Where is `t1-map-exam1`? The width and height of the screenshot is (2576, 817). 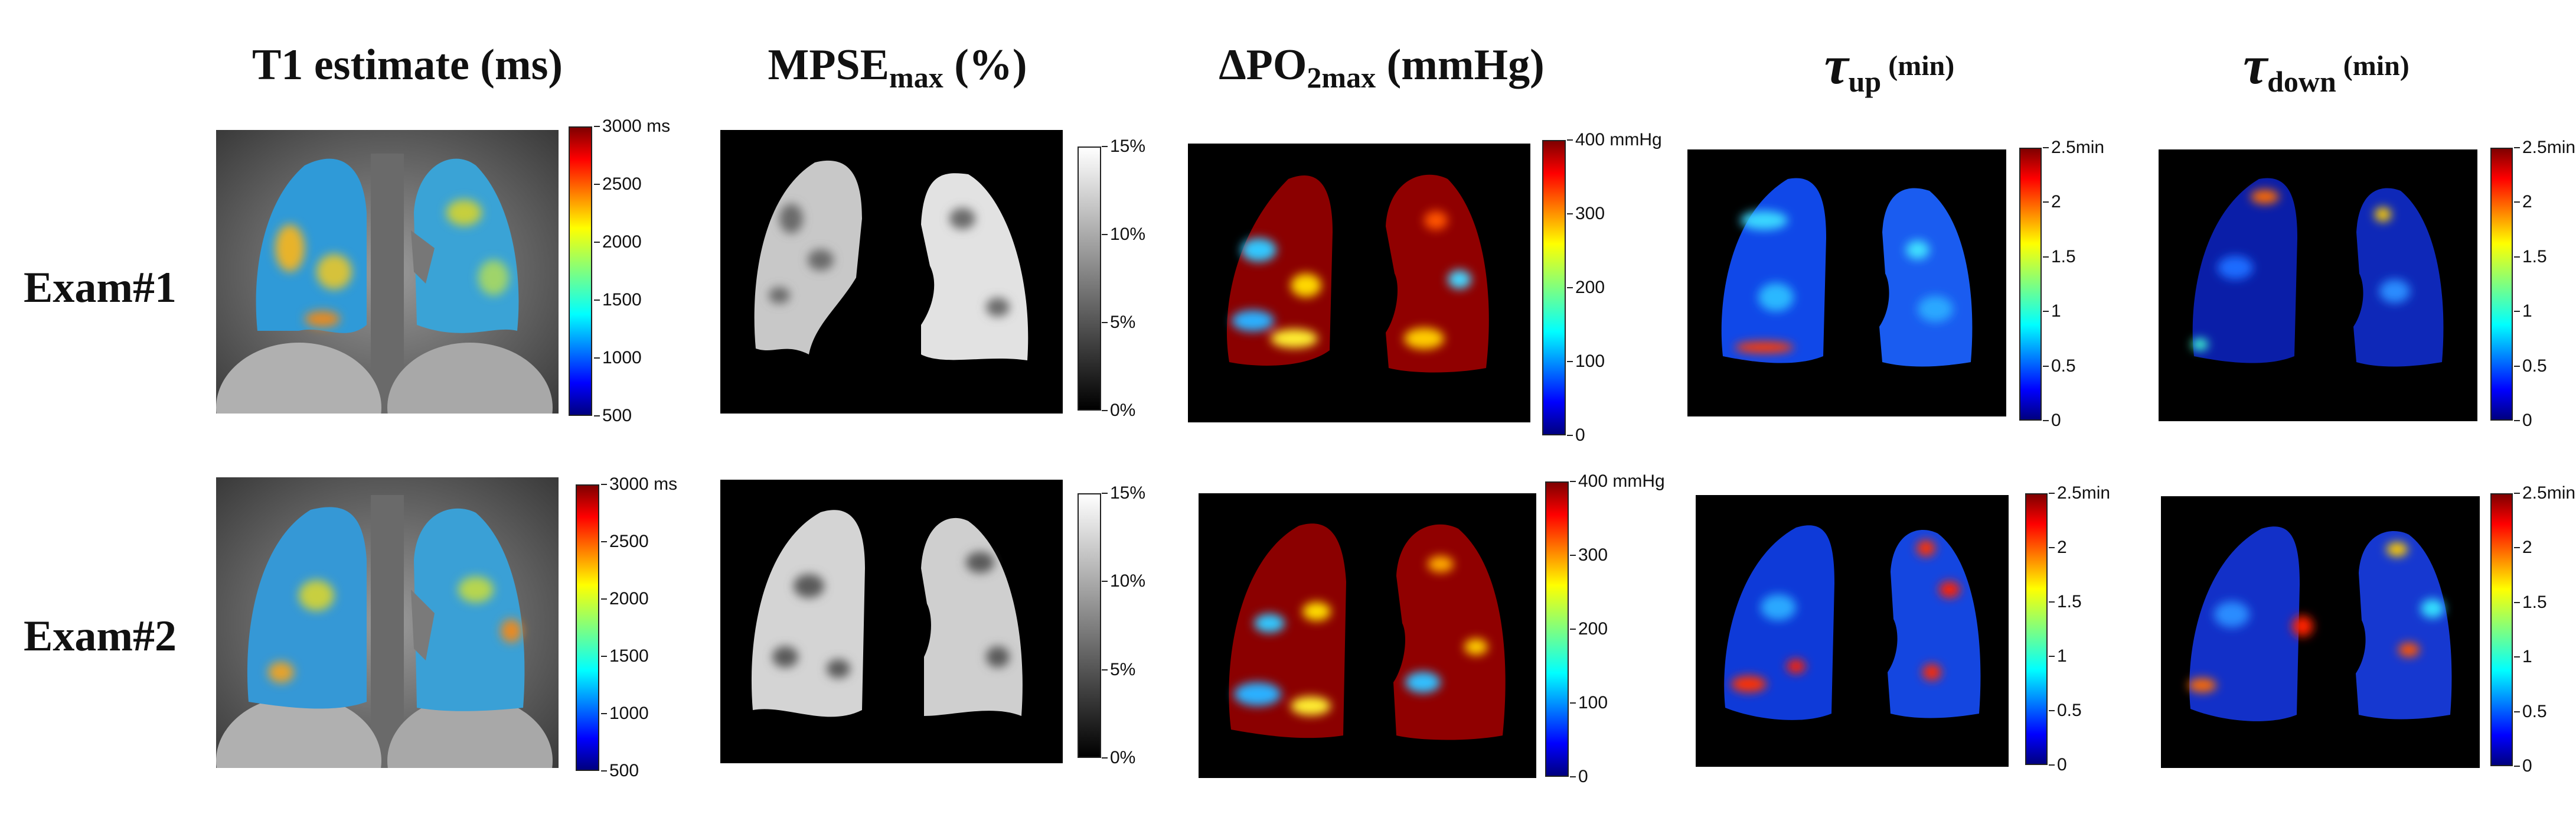 t1-map-exam1 is located at coordinates (387, 272).